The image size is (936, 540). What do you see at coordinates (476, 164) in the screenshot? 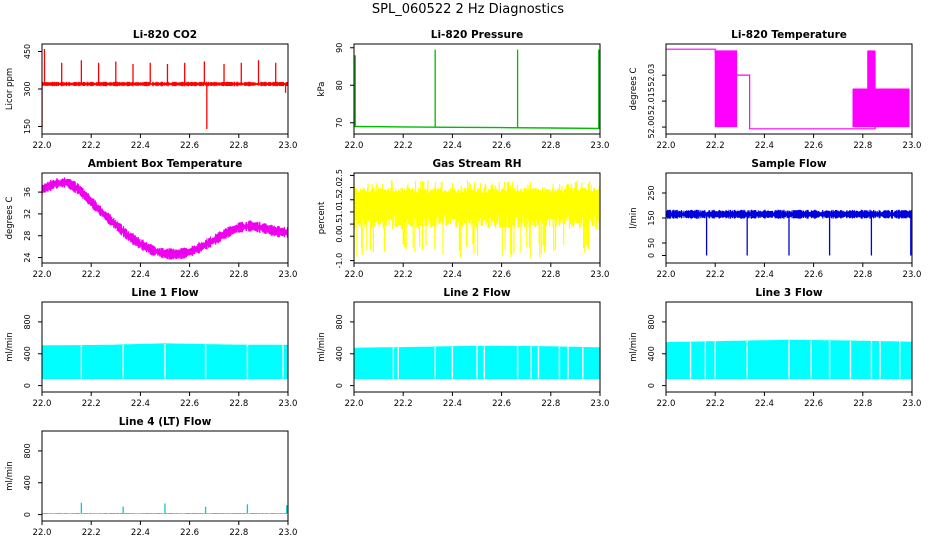
I see `chart-title: Gas Stream RH` at bounding box center [476, 164].